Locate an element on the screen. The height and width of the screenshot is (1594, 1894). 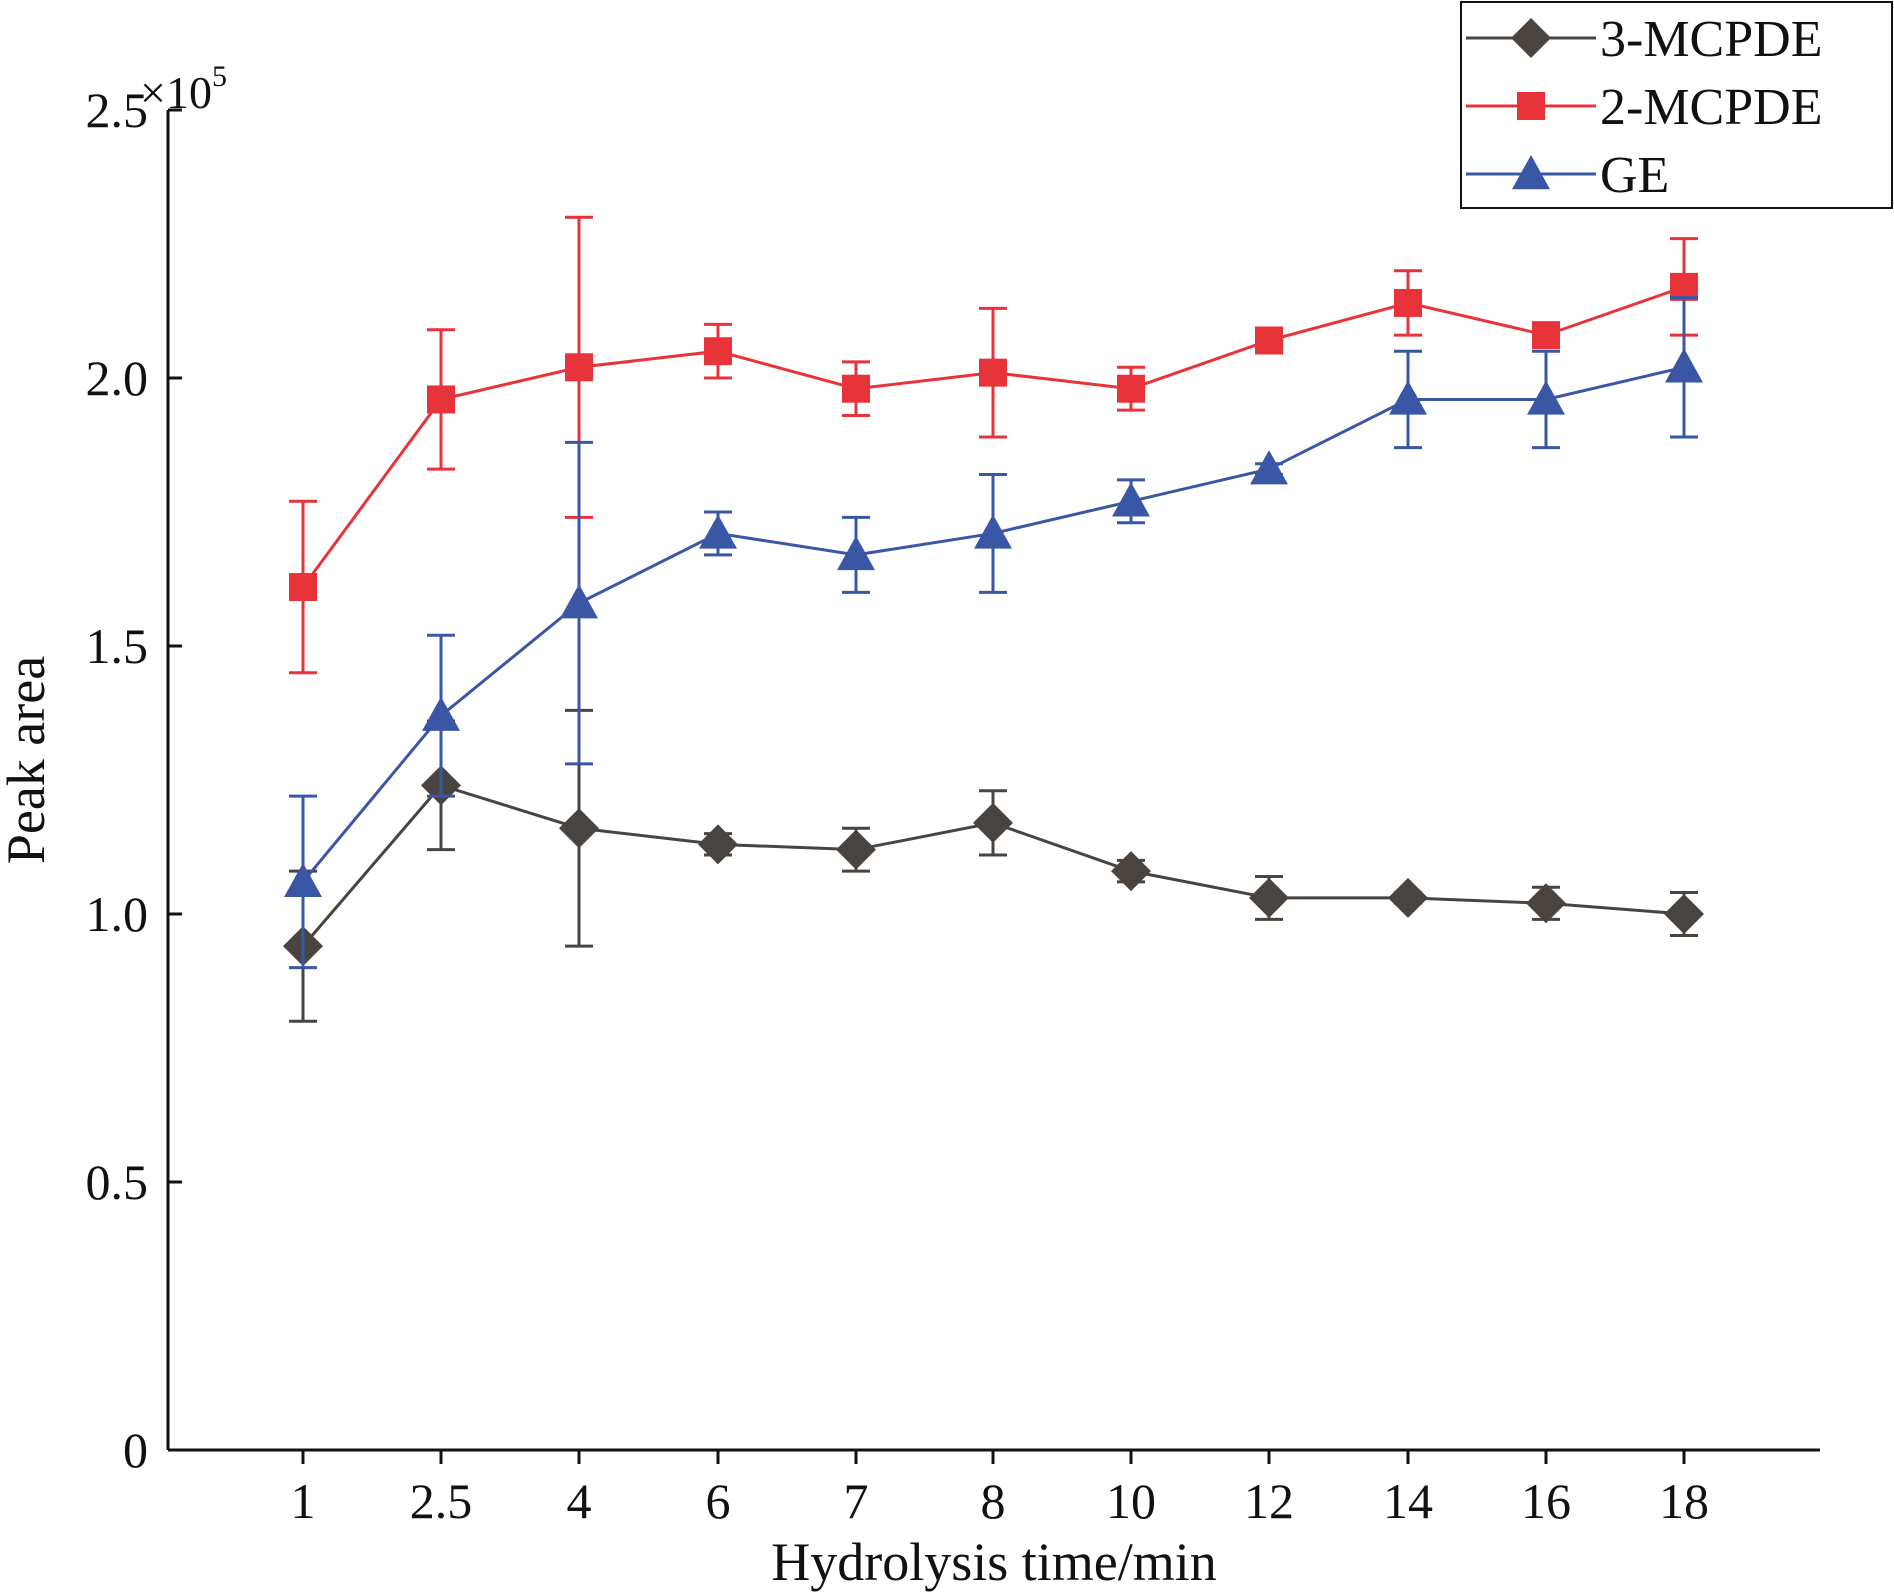
x-tick-label: 6 is located at coordinates (718, 1501).